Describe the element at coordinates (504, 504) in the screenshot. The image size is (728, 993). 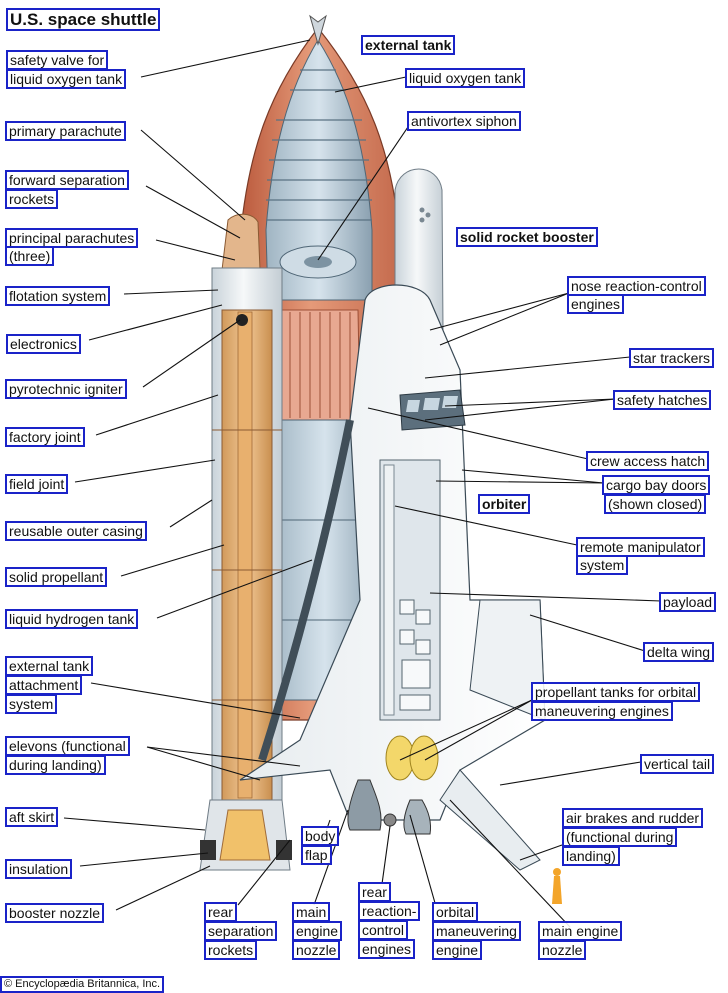
I see `label-orbiter: orbiter` at that location.